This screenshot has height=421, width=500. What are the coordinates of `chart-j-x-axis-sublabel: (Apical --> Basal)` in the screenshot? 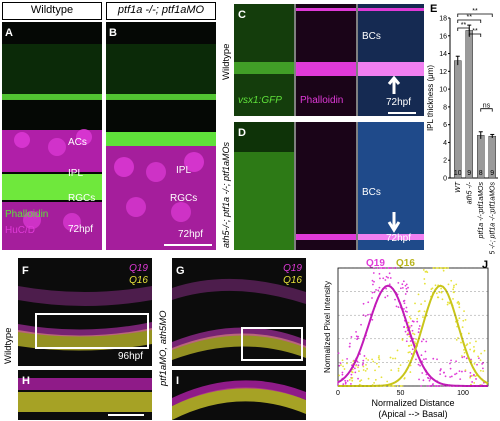 It's located at (412, 414).